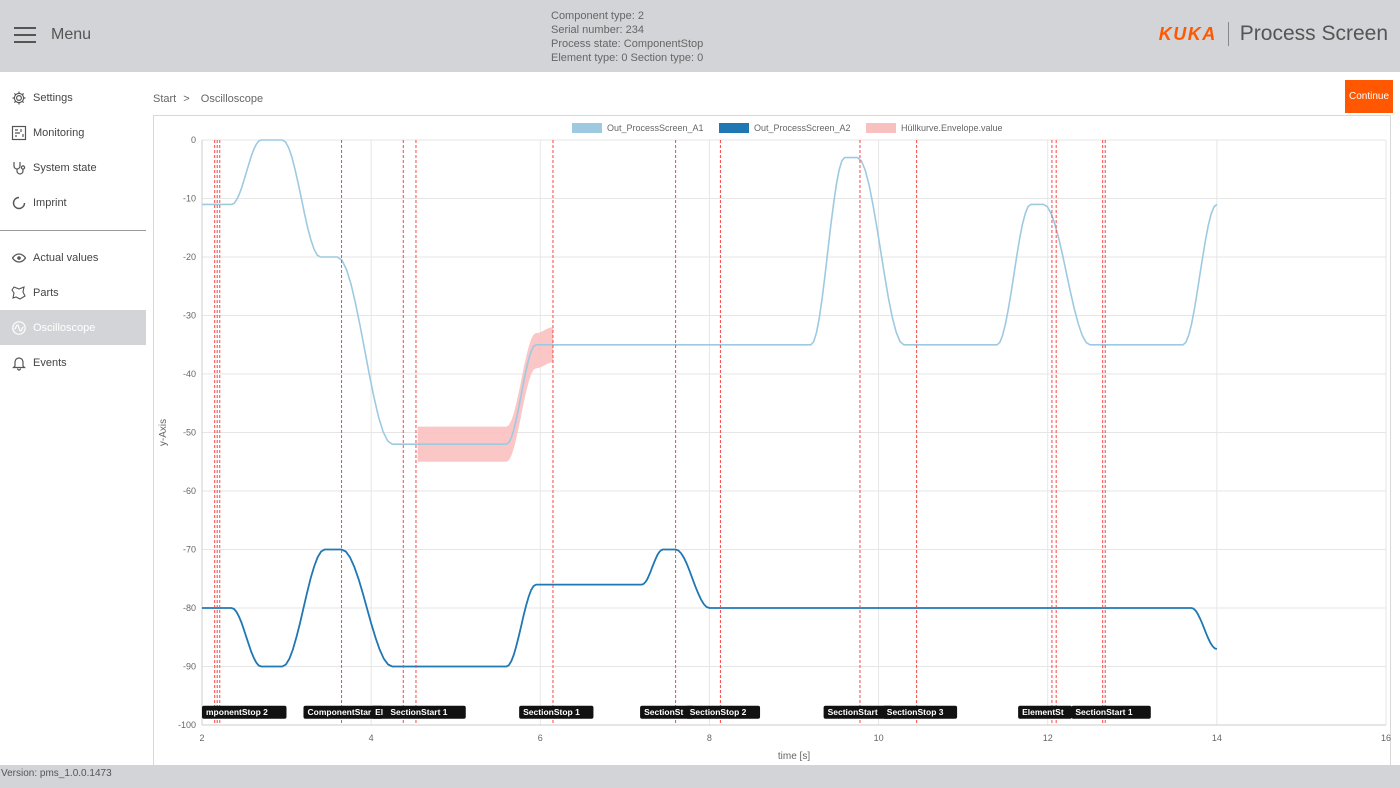 This screenshot has width=1400, height=788. What do you see at coordinates (71, 34) in the screenshot?
I see `menu-label: Menu` at bounding box center [71, 34].